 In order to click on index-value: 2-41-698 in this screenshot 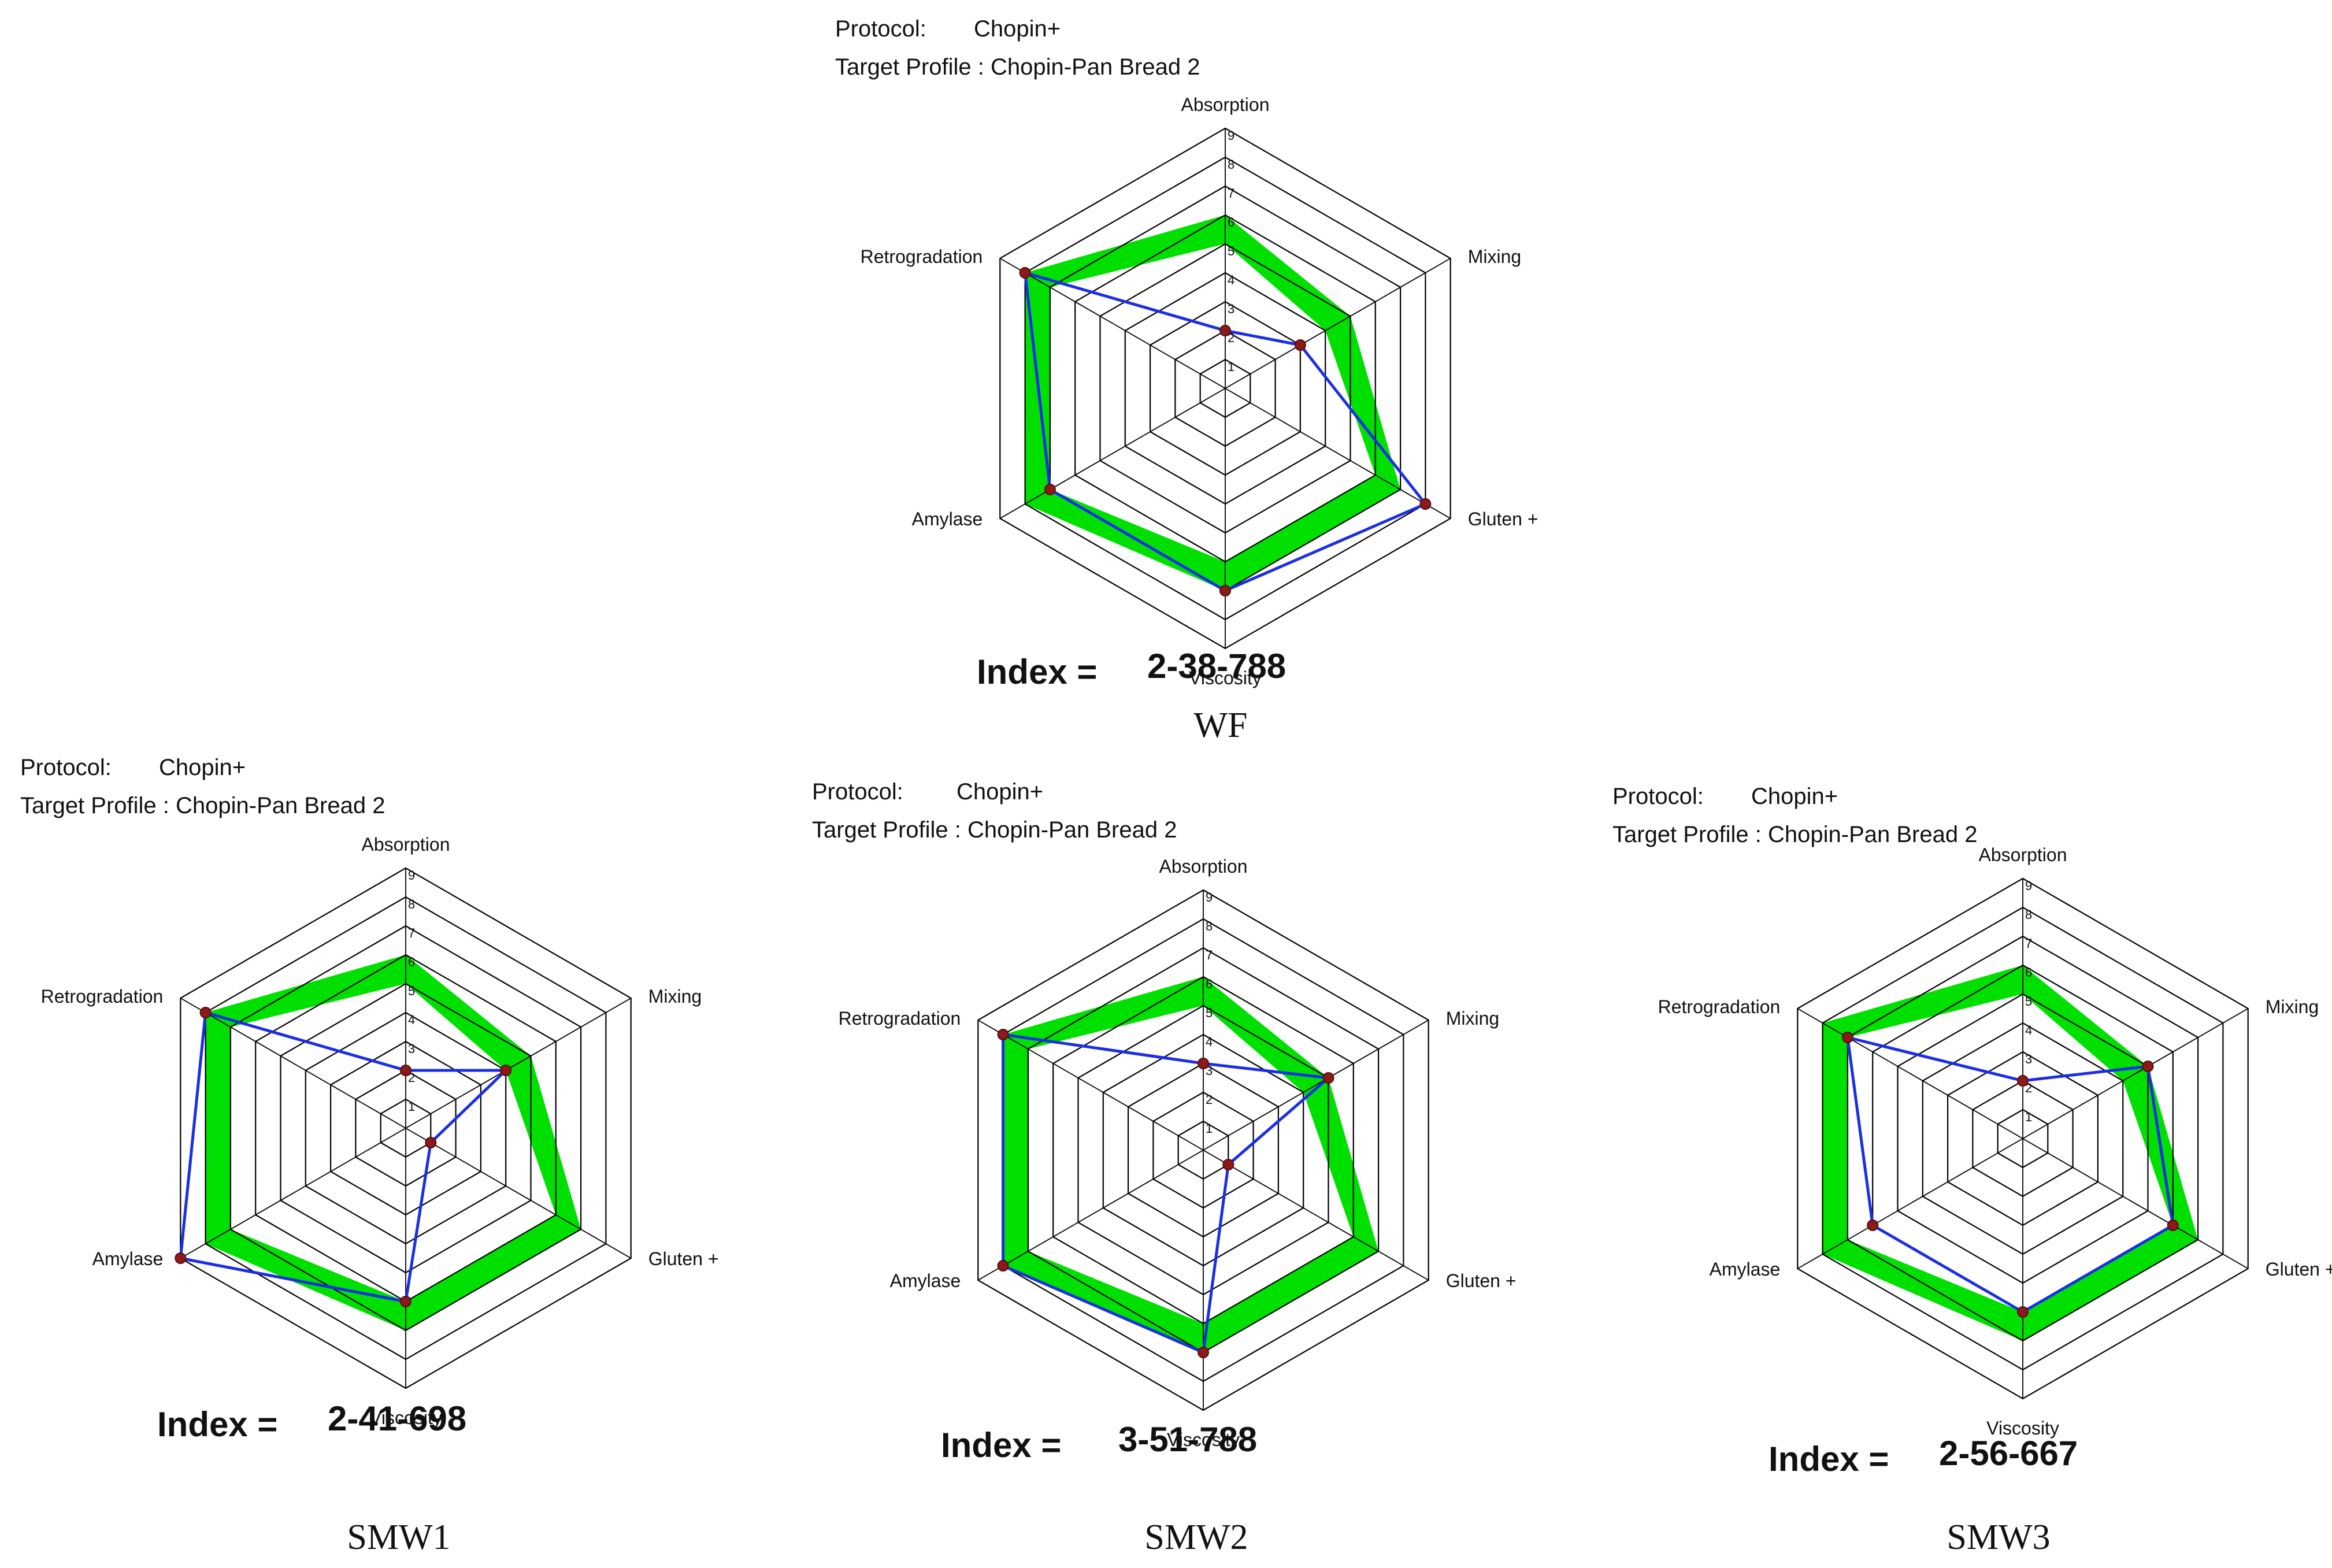, I will do `click(397, 1418)`.